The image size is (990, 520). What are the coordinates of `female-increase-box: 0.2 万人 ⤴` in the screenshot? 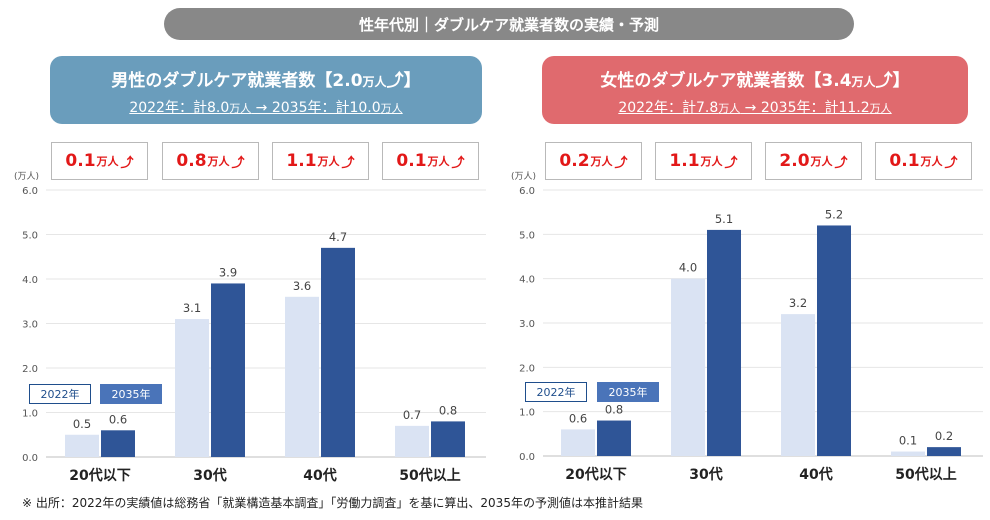 It's located at (593, 161).